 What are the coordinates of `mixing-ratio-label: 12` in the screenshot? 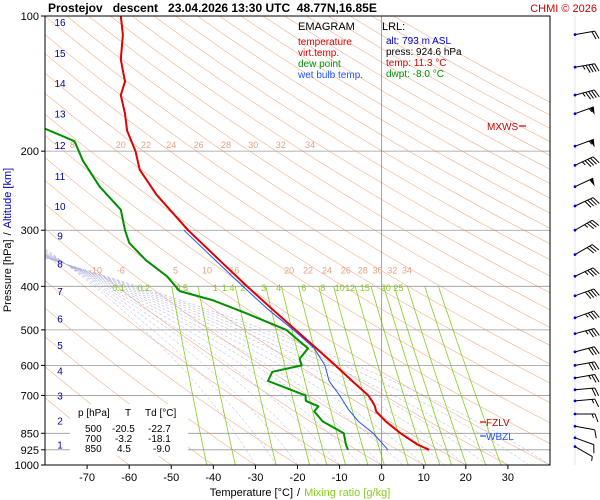 It's located at (350, 288).